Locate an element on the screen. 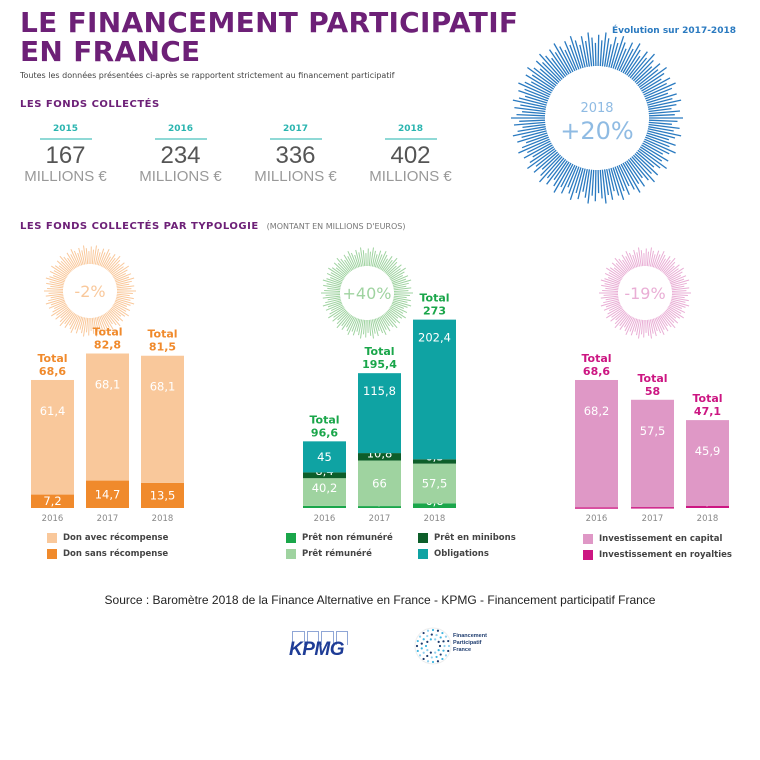 The width and height of the screenshot is (760, 760). segment-label: 68,1 is located at coordinates (163, 387).